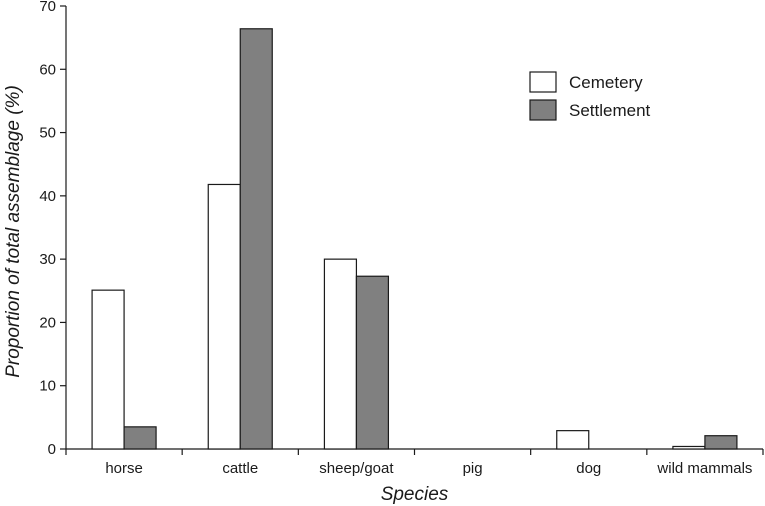  Describe the element at coordinates (124, 468) in the screenshot. I see `x-tick-label: horse` at that location.